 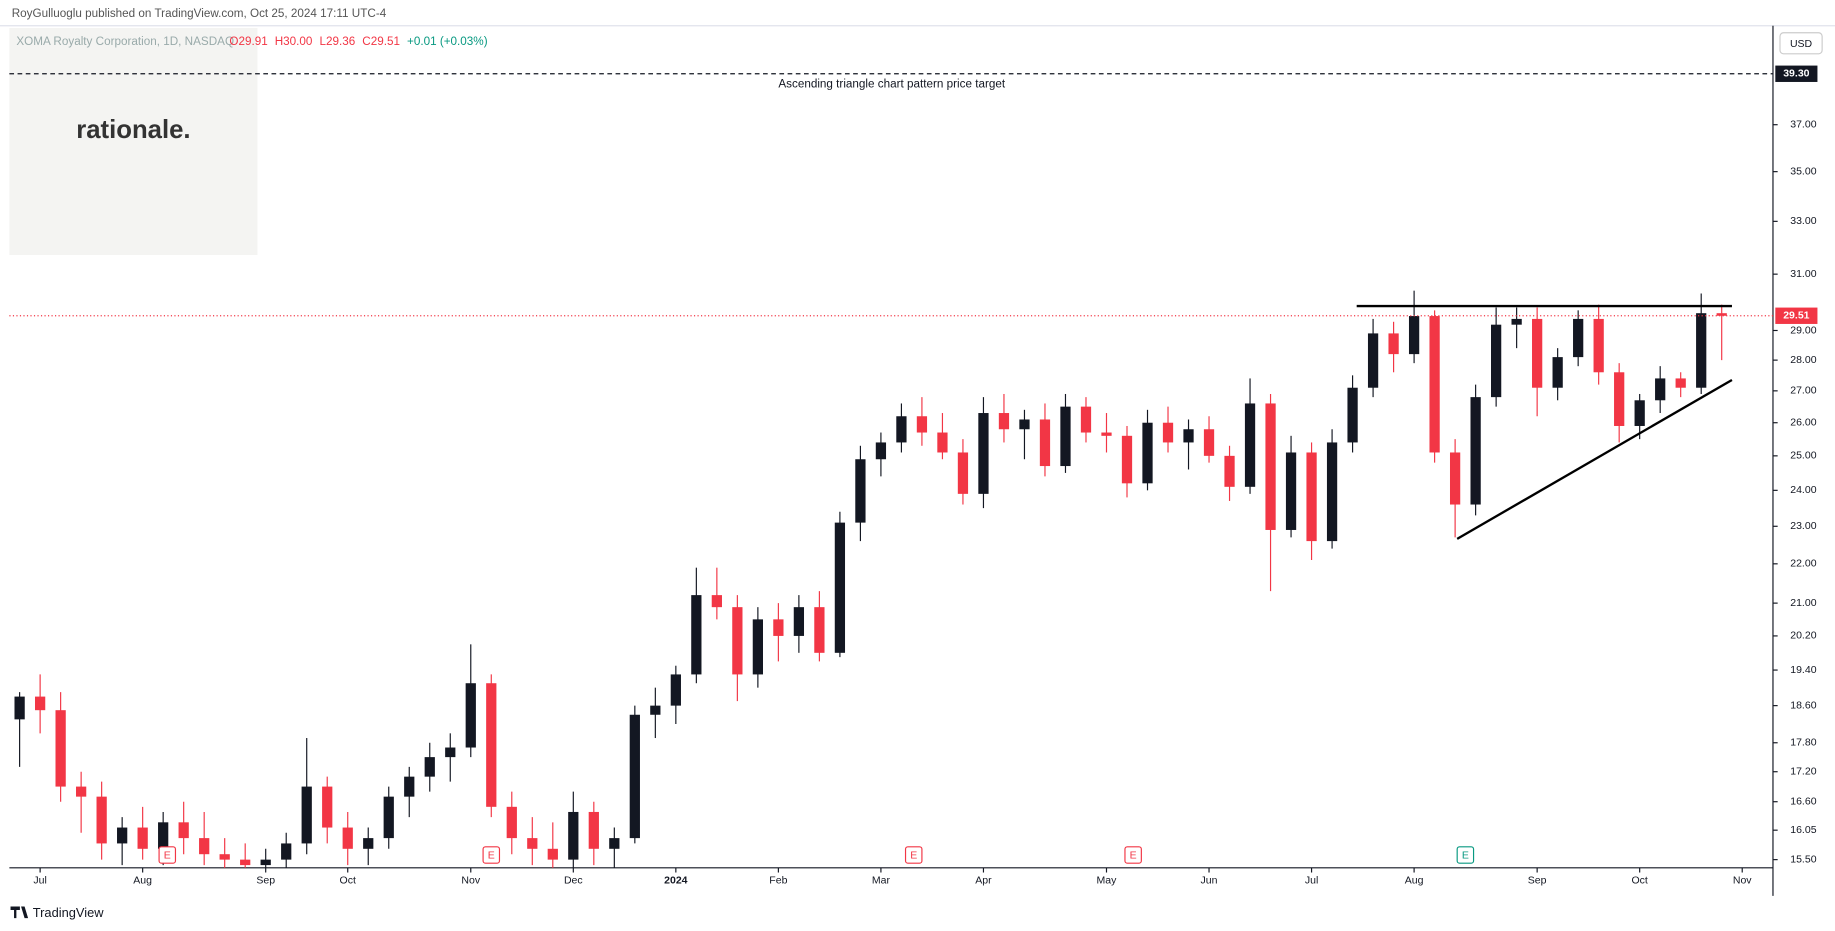 What do you see at coordinates (1803, 830) in the screenshot?
I see `y-tick-label: 16.05` at bounding box center [1803, 830].